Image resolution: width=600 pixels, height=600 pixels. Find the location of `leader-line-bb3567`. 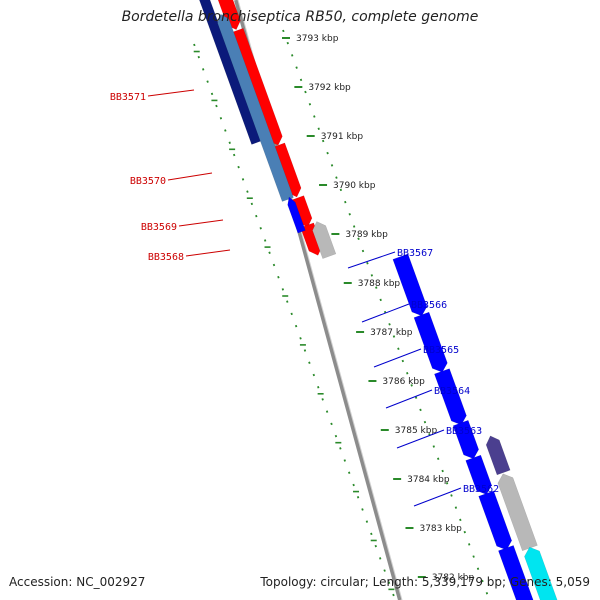

leader-line-bb3567 is located at coordinates (371, 260).